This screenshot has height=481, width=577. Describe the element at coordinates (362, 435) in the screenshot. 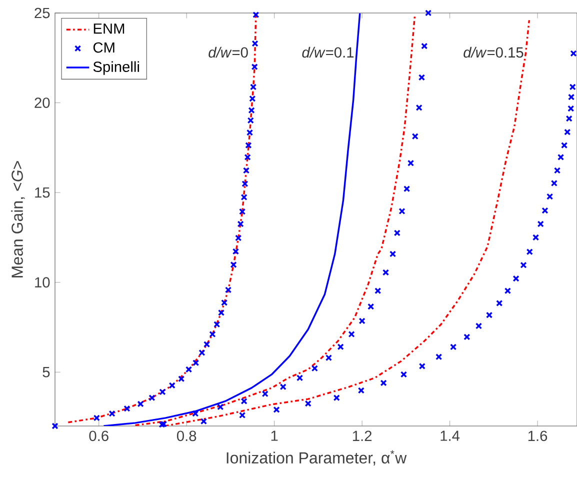

I see `x-tick-label: 1.2` at that location.